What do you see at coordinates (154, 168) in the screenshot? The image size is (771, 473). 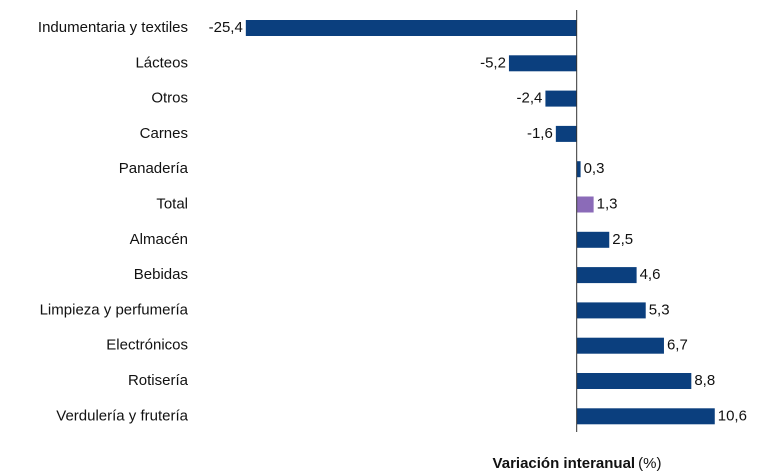 I see `y-tick-label: Panadería` at bounding box center [154, 168].